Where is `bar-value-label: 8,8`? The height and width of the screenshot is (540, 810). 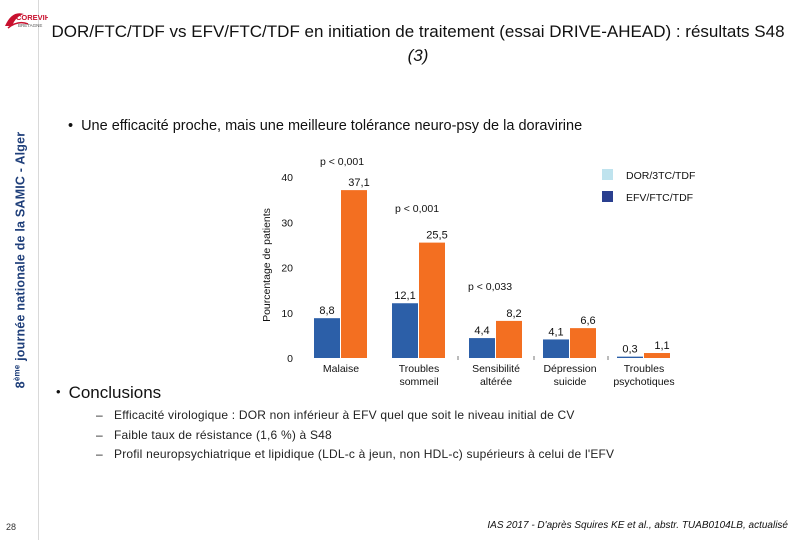 bar-value-label: 8,8 is located at coordinates (326, 311).